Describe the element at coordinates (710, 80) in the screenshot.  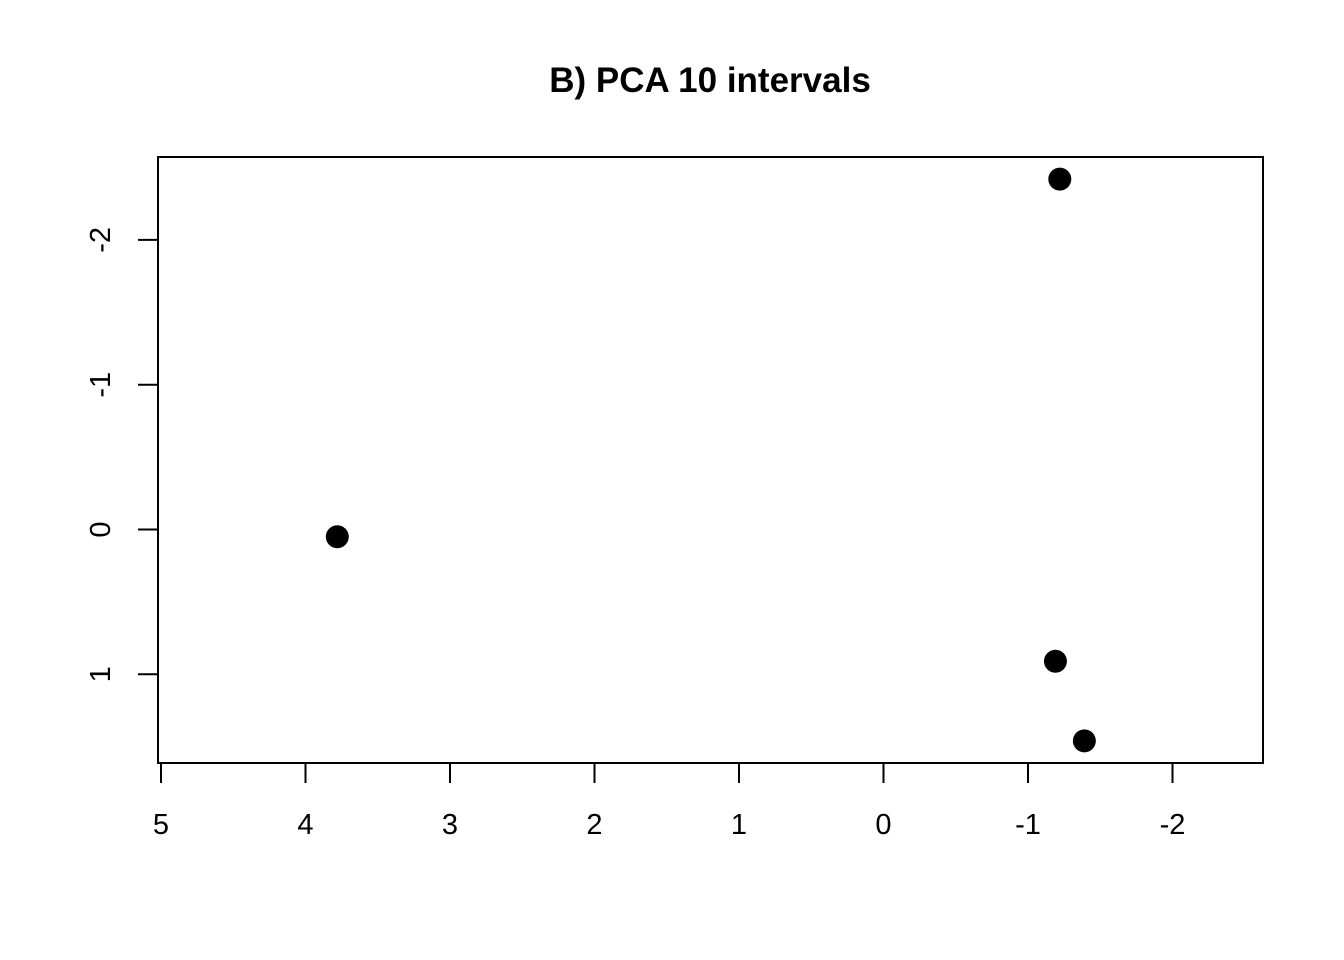
I see `chart-title: B) PCA 10 intervals` at that location.